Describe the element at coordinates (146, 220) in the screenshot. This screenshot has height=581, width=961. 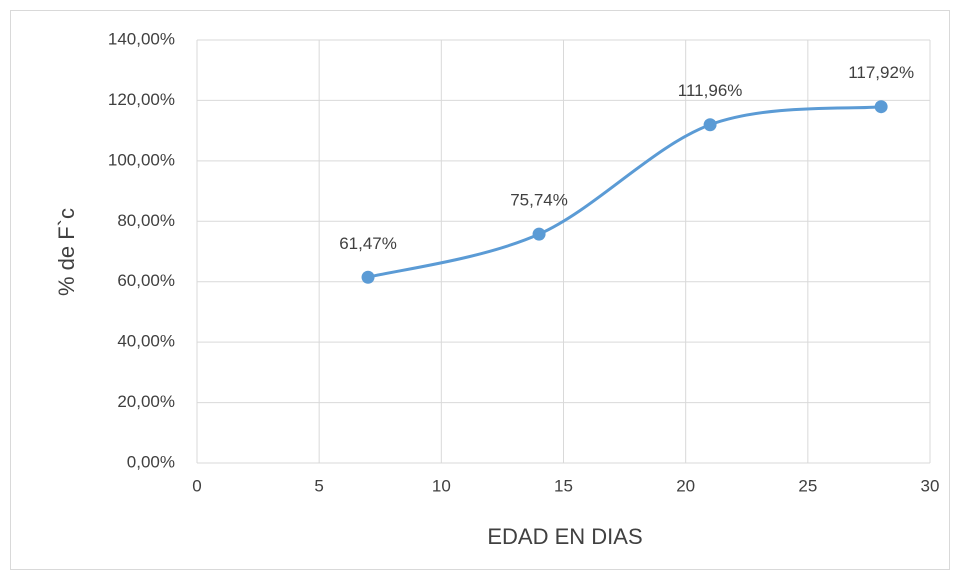
I see `y-tick-label: 80,00%` at that location.